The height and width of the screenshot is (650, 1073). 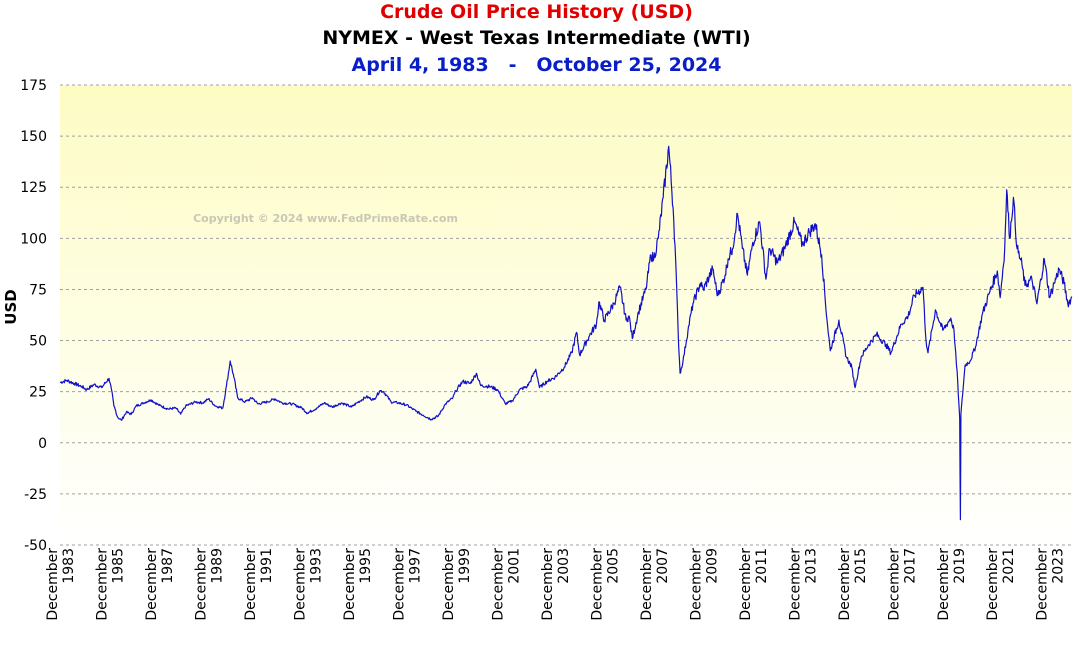 What do you see at coordinates (754, 584) in the screenshot?
I see `x-tick-label: December2011` at bounding box center [754, 584].